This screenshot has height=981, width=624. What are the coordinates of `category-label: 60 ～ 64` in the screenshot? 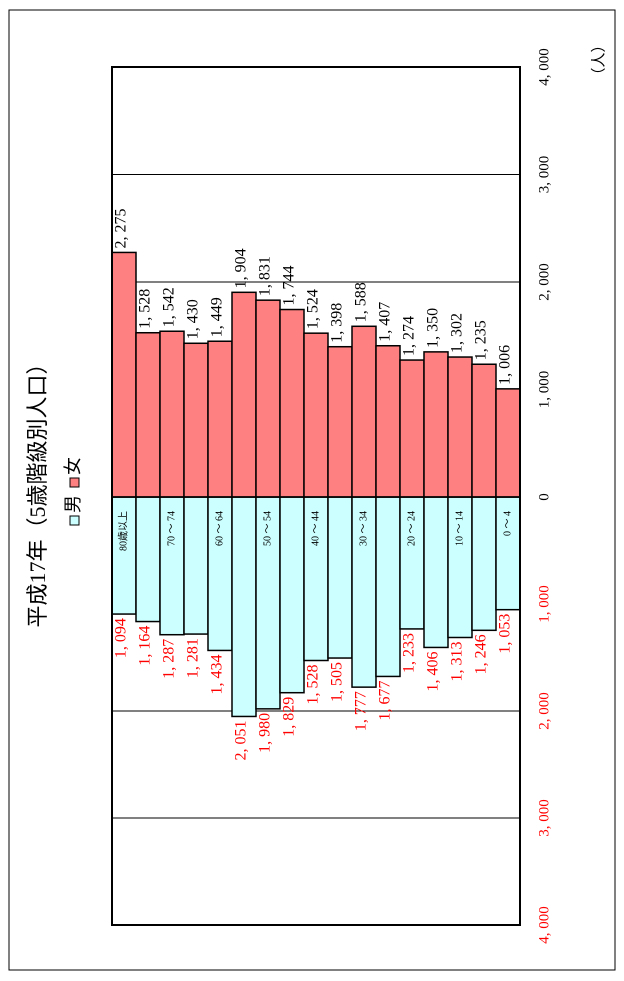 It's located at (219, 528).